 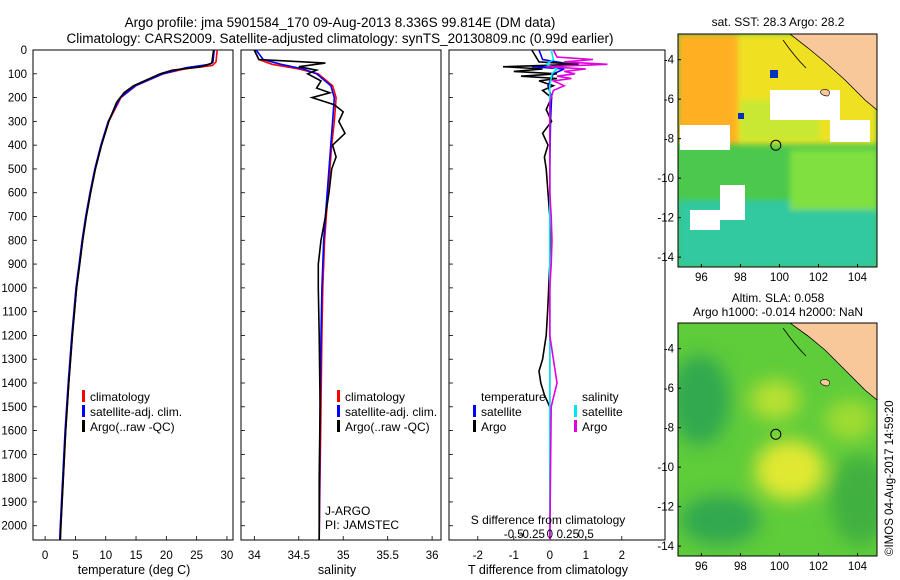 What do you see at coordinates (17, 170) in the screenshot?
I see `depth-tick-label: 500` at bounding box center [17, 170].